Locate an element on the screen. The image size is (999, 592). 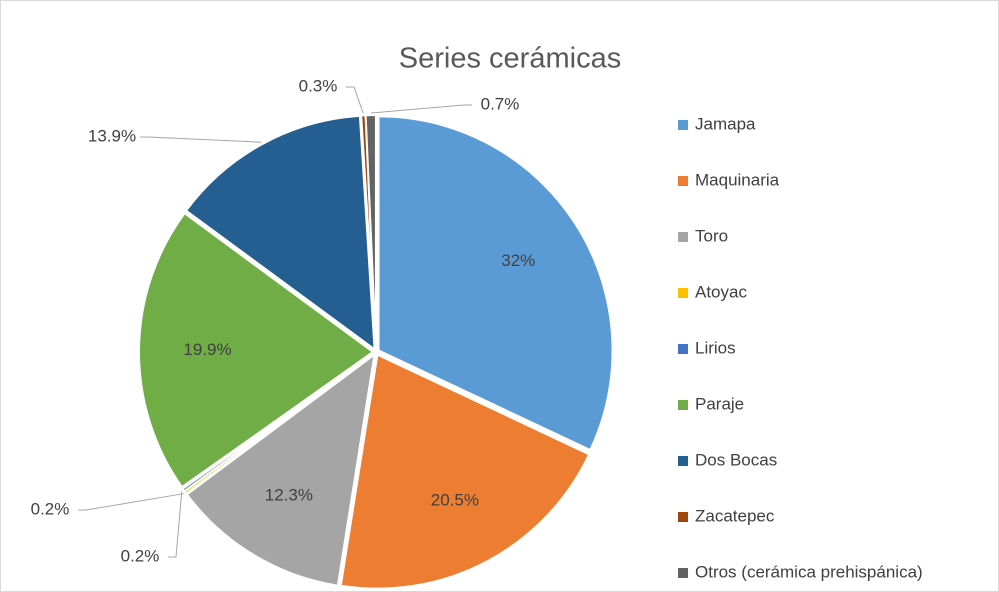
legend-label: Otros (cerámica prehispánica) is located at coordinates (809, 571).